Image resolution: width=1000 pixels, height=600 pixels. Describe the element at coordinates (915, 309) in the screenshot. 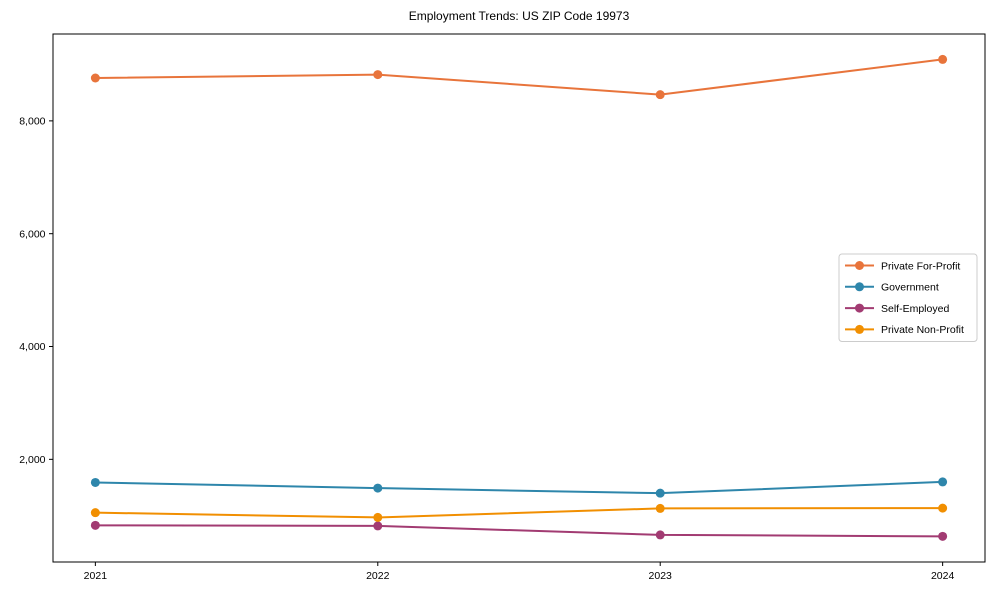

I see `legend-item-label: Self-Employed` at that location.